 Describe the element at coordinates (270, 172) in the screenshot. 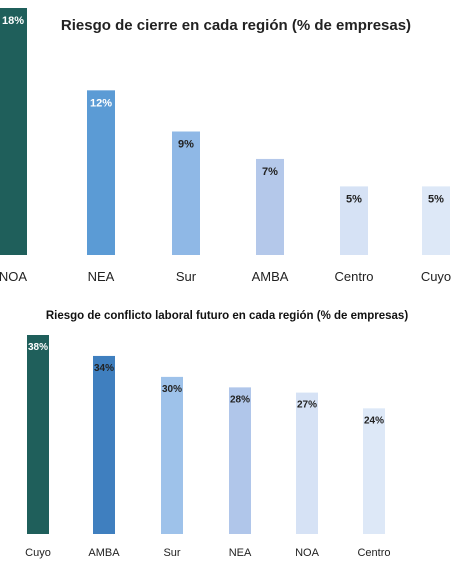

I see `value-label: 7%` at that location.